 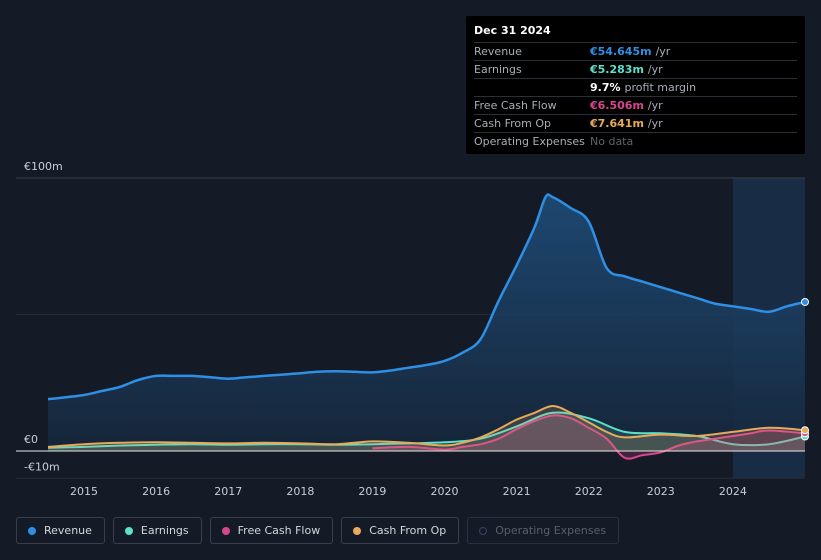 I want to click on y-tick-label: €0, so click(x=31, y=439).